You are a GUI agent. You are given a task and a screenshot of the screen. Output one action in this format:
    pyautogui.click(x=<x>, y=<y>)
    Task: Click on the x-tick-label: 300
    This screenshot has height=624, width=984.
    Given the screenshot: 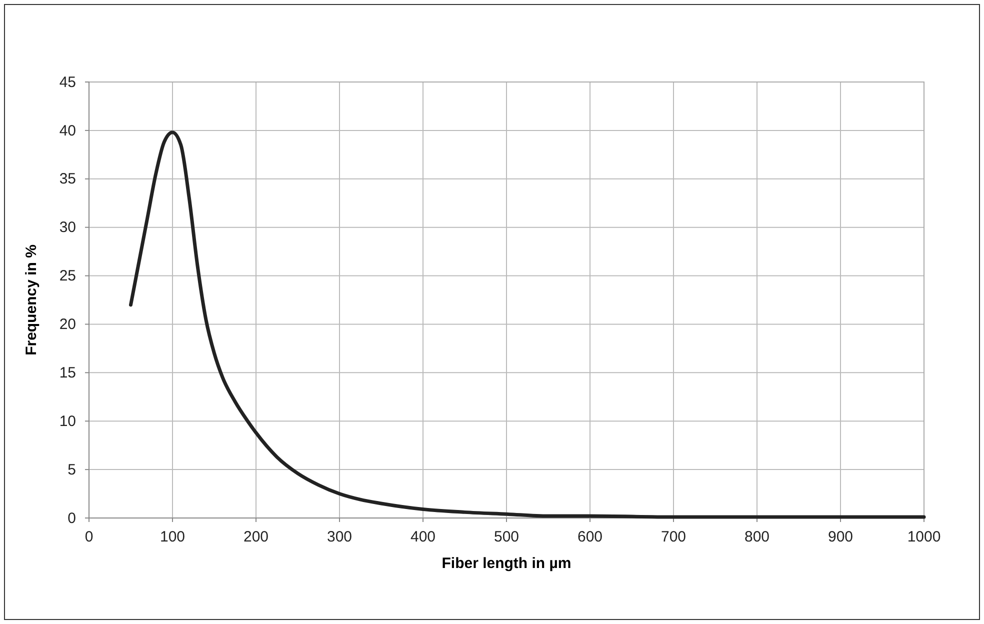 What is the action you would take?
    pyautogui.click(x=339, y=537)
    